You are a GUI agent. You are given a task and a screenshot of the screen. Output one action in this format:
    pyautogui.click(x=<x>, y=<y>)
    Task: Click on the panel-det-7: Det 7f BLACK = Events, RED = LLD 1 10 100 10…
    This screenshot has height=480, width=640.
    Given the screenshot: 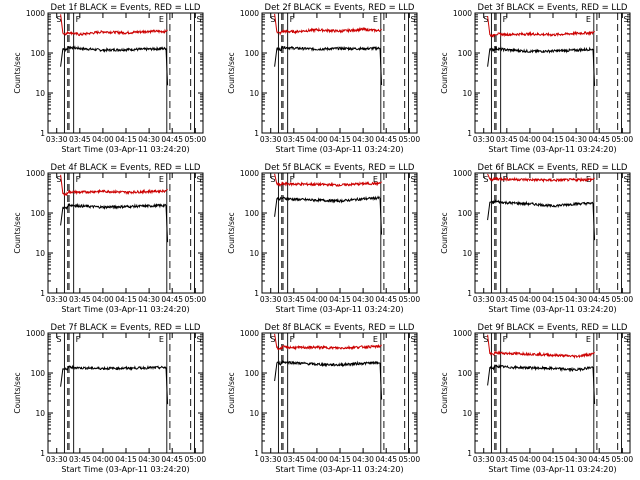 What is the action you would take?
    pyautogui.click(x=109, y=398)
    